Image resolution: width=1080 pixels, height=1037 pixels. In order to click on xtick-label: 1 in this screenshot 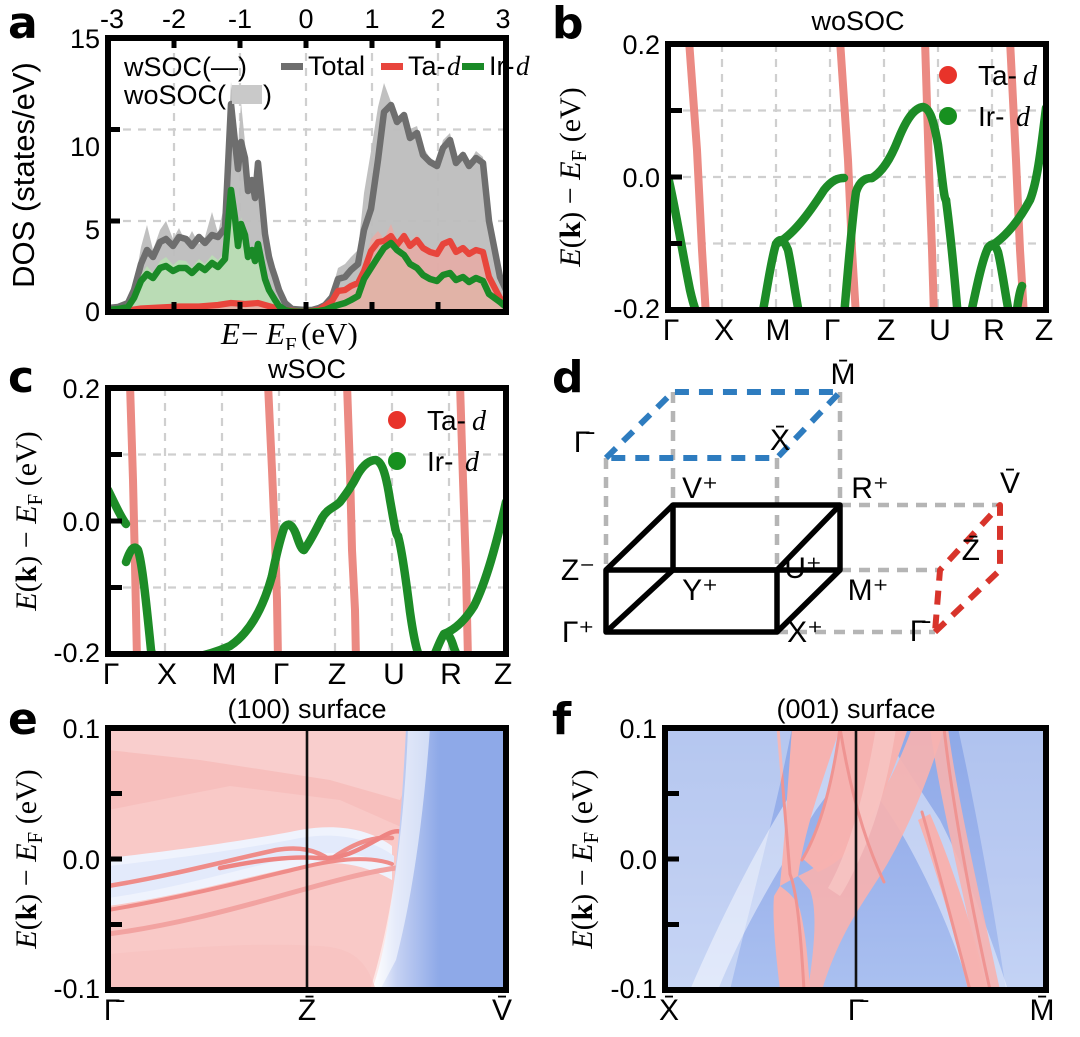, I will do `click(371, 19)`.